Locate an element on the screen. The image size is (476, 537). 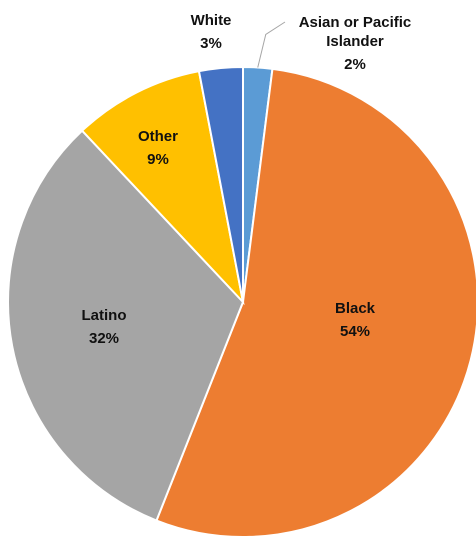
slice-name-text: Islander is located at coordinates (355, 41).